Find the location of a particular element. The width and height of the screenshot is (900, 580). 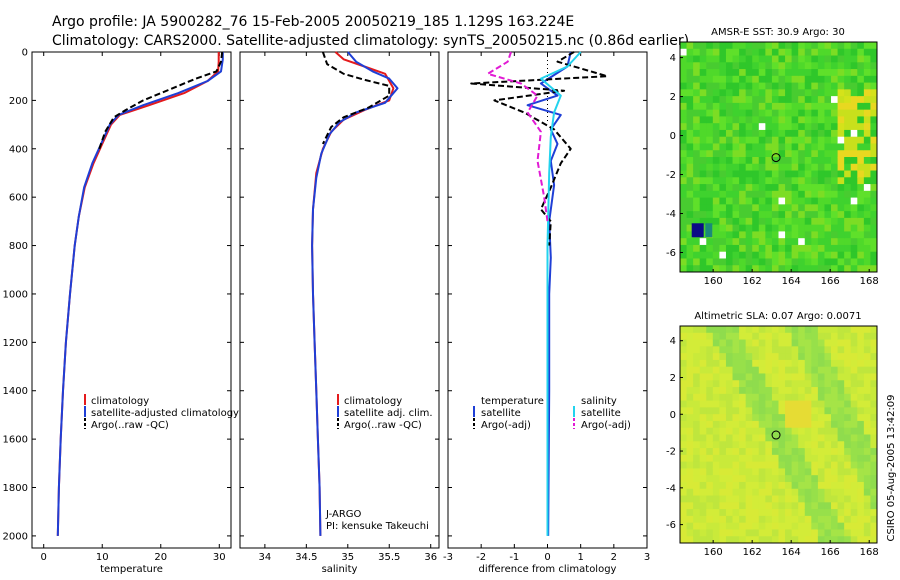

sla-map-title: Altimetric SLA: 0.07 Argo: 0.0071 is located at coordinates (777, 316).